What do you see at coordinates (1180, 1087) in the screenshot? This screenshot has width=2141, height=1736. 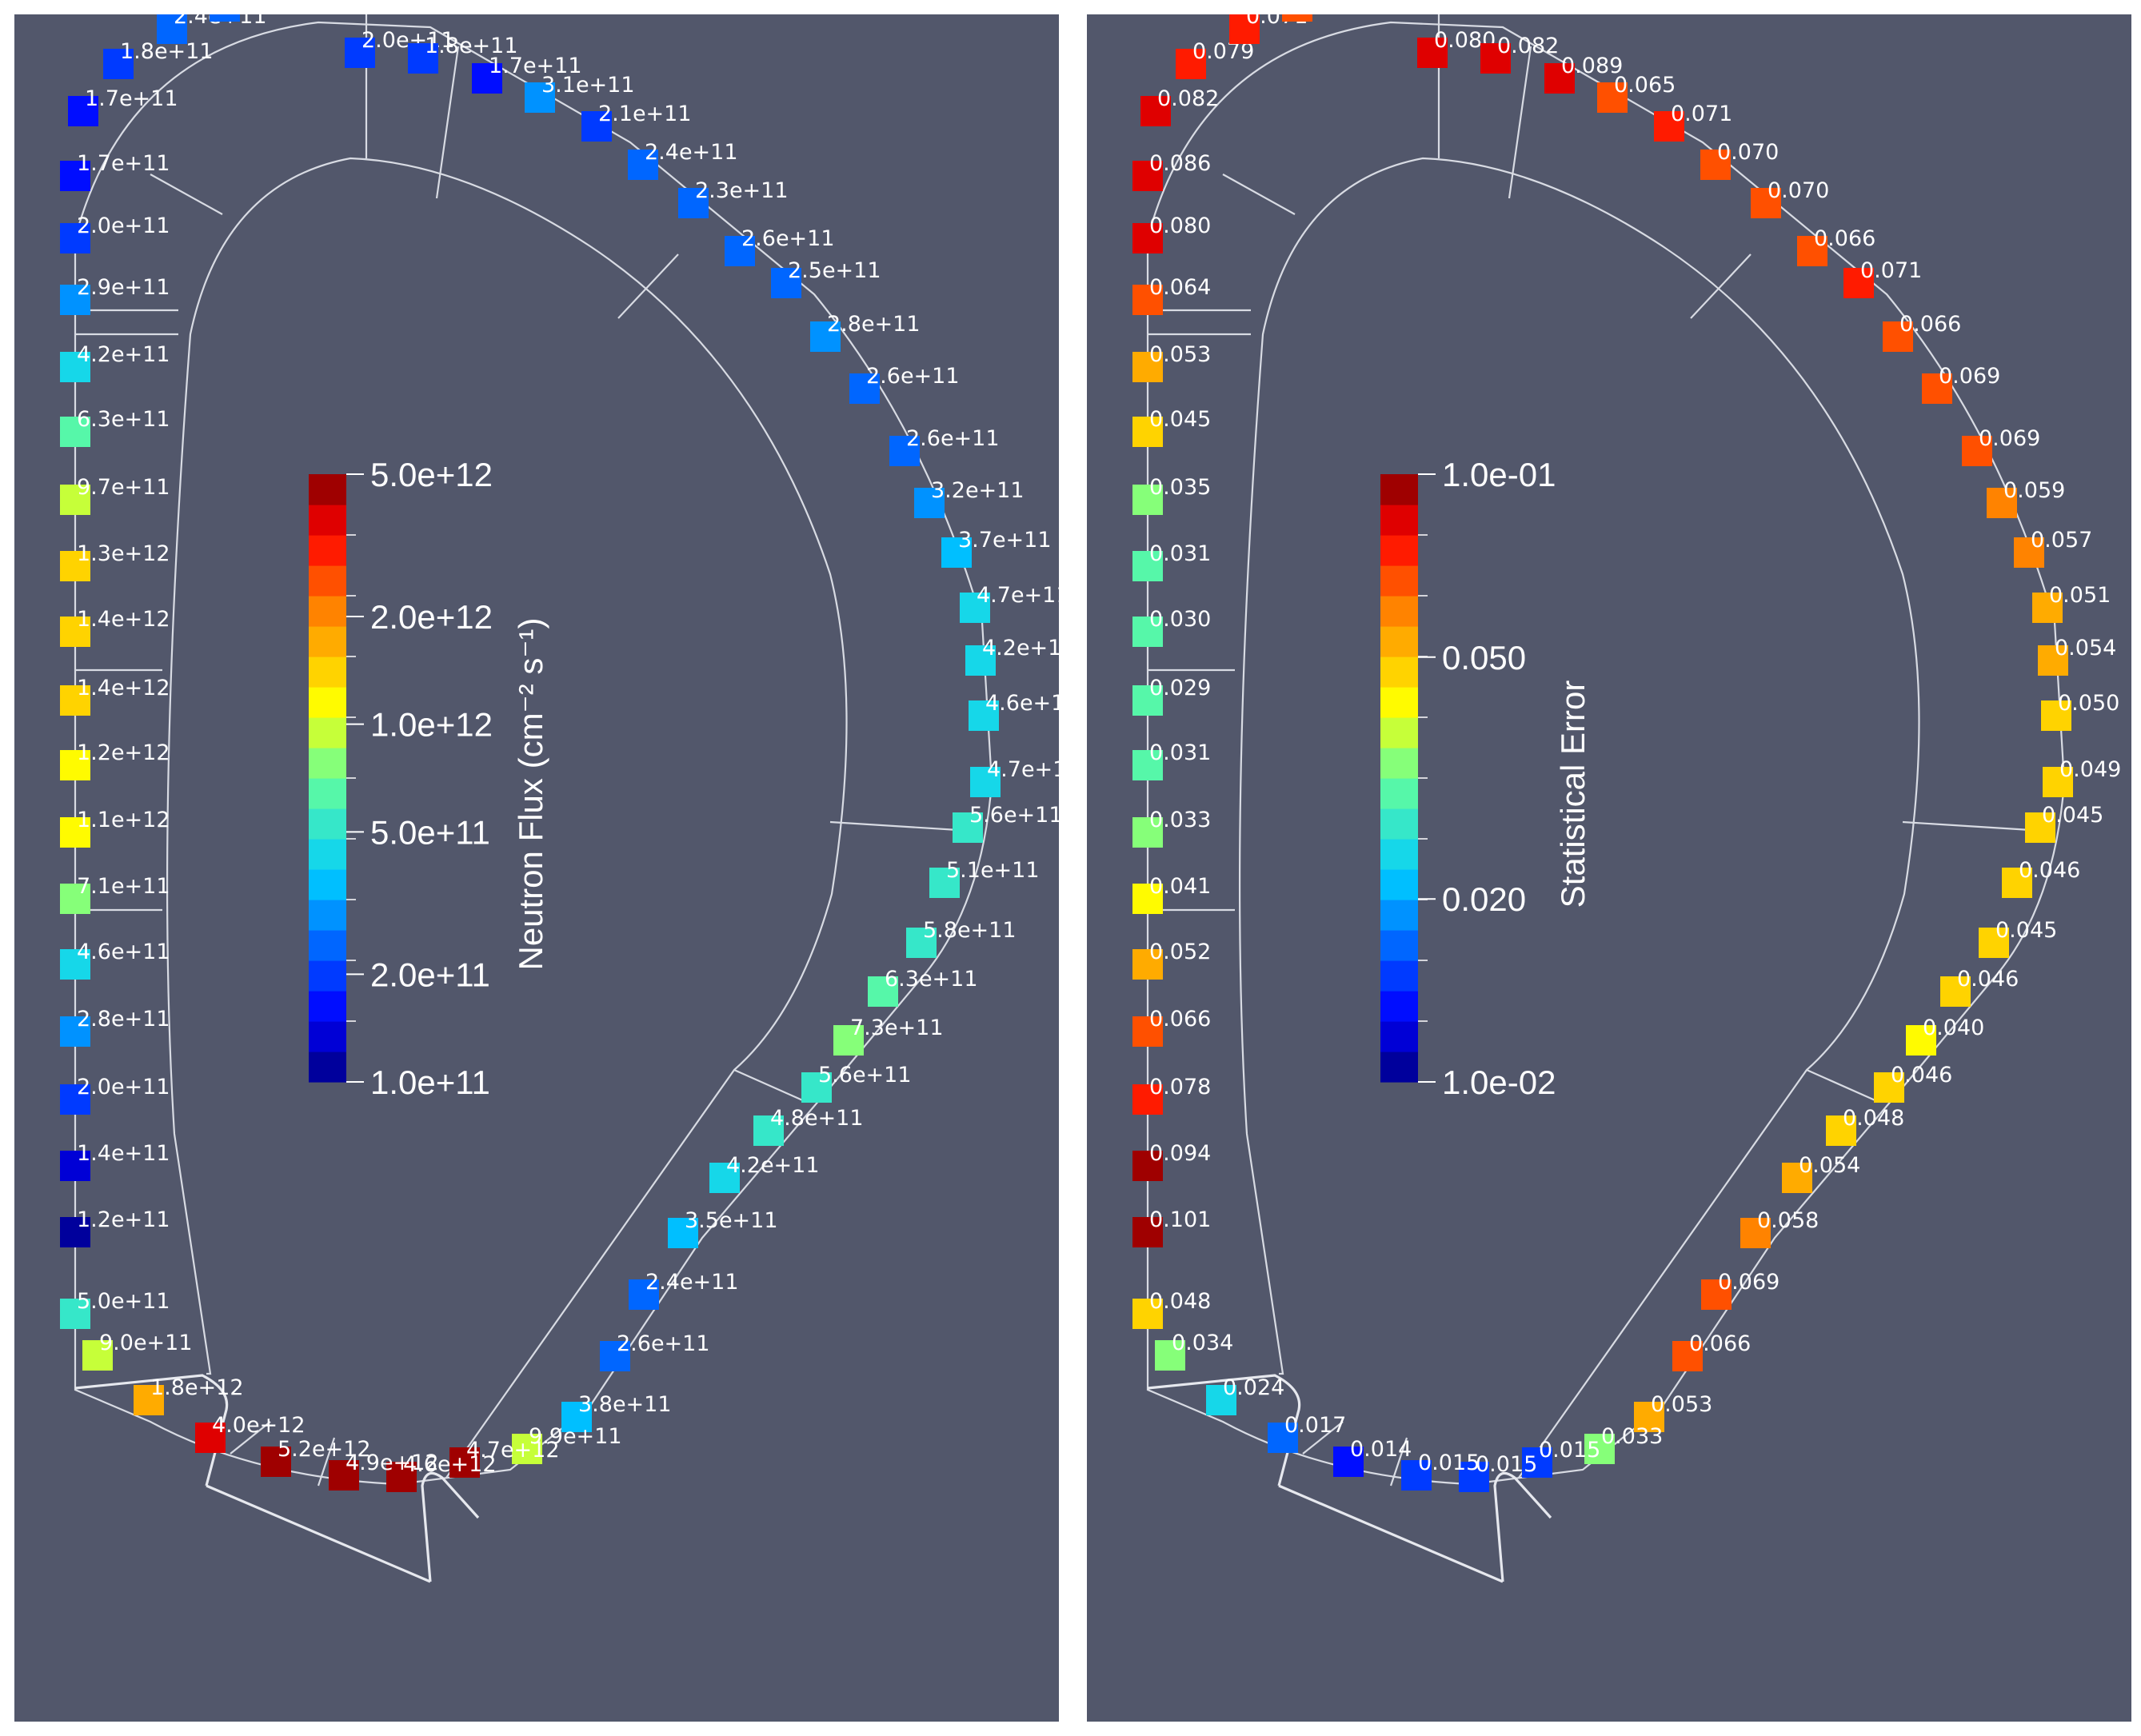 I see `detector-value-label: 0.078` at bounding box center [1180, 1087].